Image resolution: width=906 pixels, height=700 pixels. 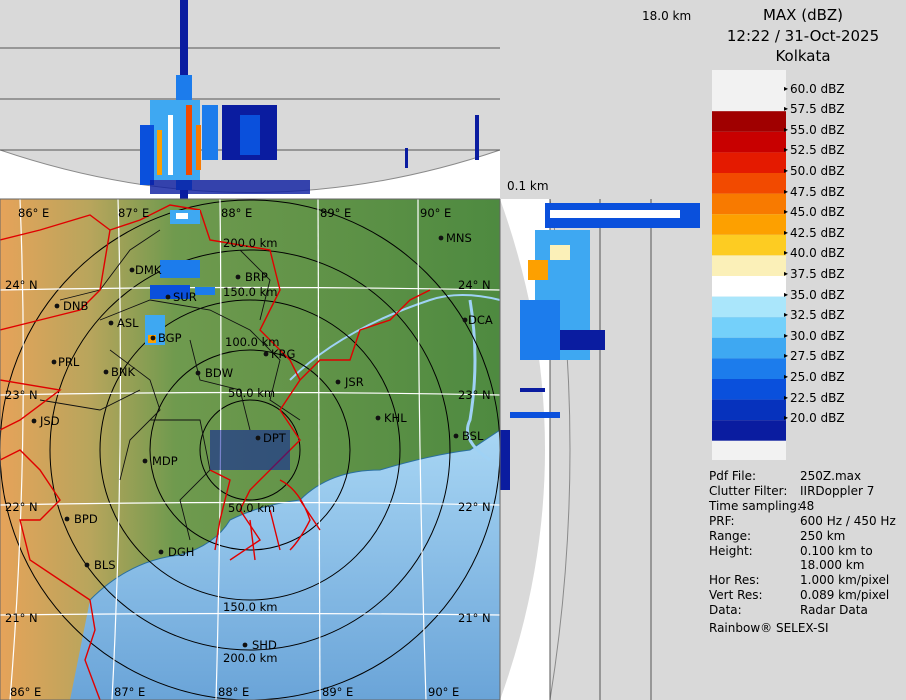 I want to click on info-value: 600 Hz / 450 Hz, so click(x=848, y=520).